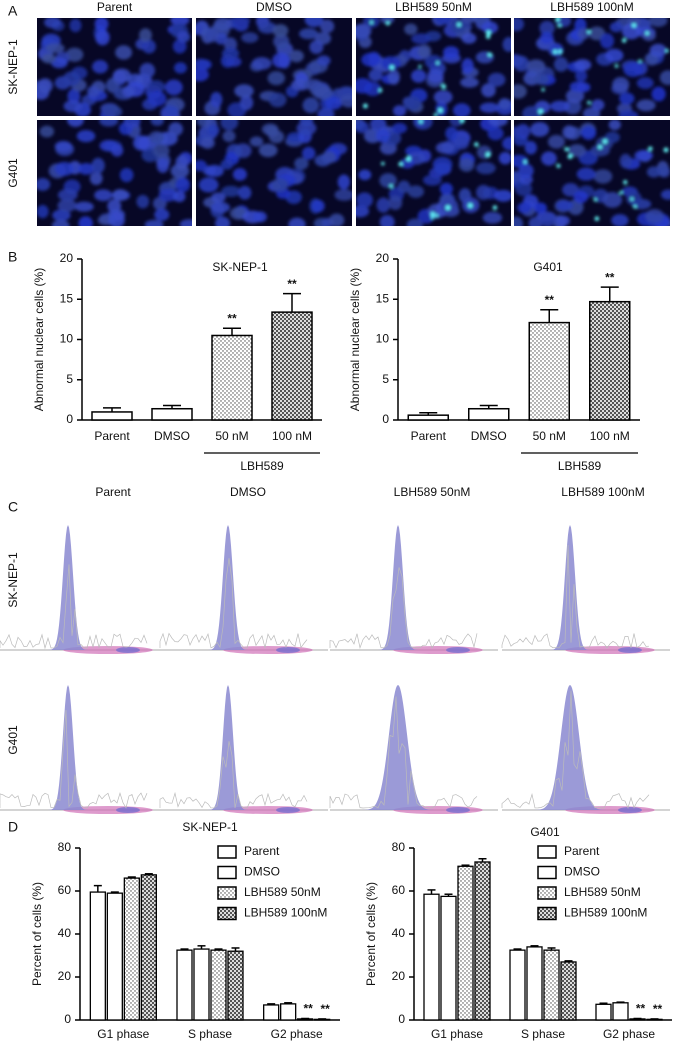 This screenshot has height=1045, width=696. What do you see at coordinates (383, 339) in the screenshot?
I see `y-tick-label: 10` at bounding box center [383, 339].